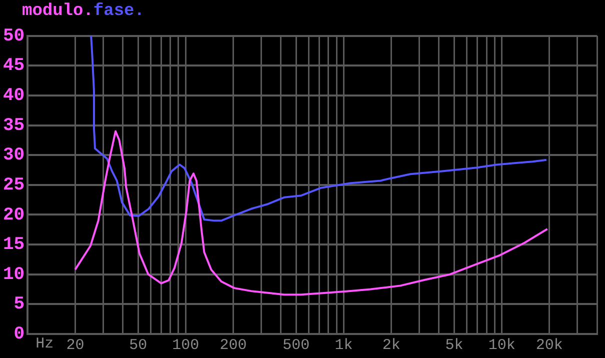  Describe the element at coordinates (391, 345) in the screenshot. I see `x-tick-label: 2k` at that location.